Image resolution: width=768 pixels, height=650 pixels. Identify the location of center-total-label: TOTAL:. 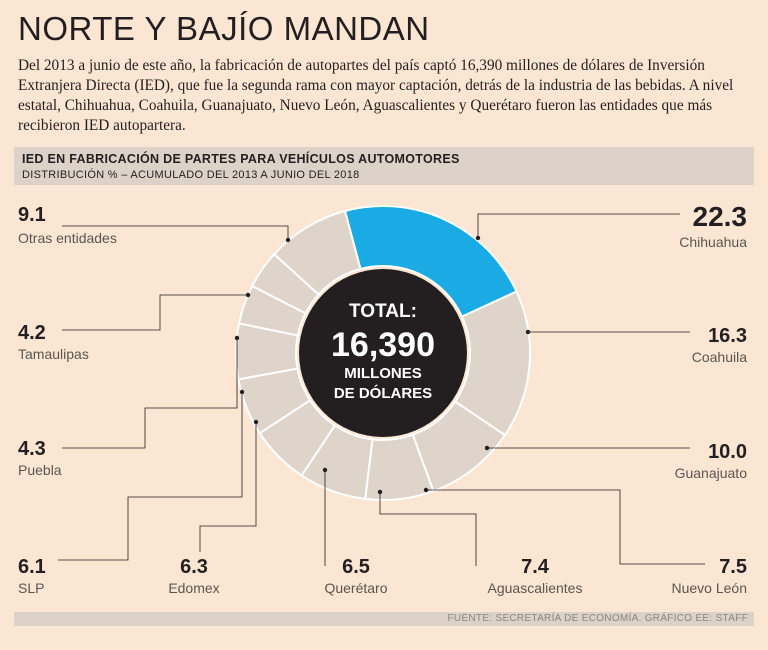
(383, 311).